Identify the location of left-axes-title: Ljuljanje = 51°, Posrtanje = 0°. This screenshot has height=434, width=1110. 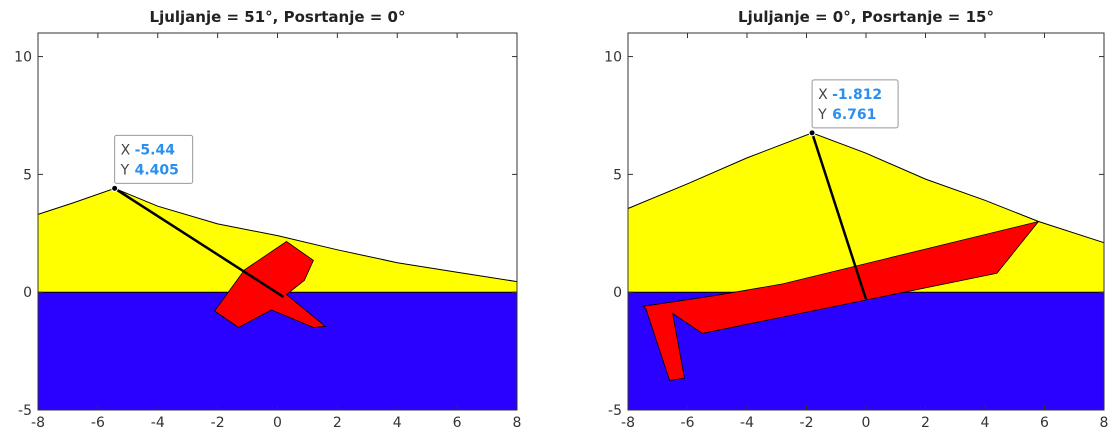
(278, 17).